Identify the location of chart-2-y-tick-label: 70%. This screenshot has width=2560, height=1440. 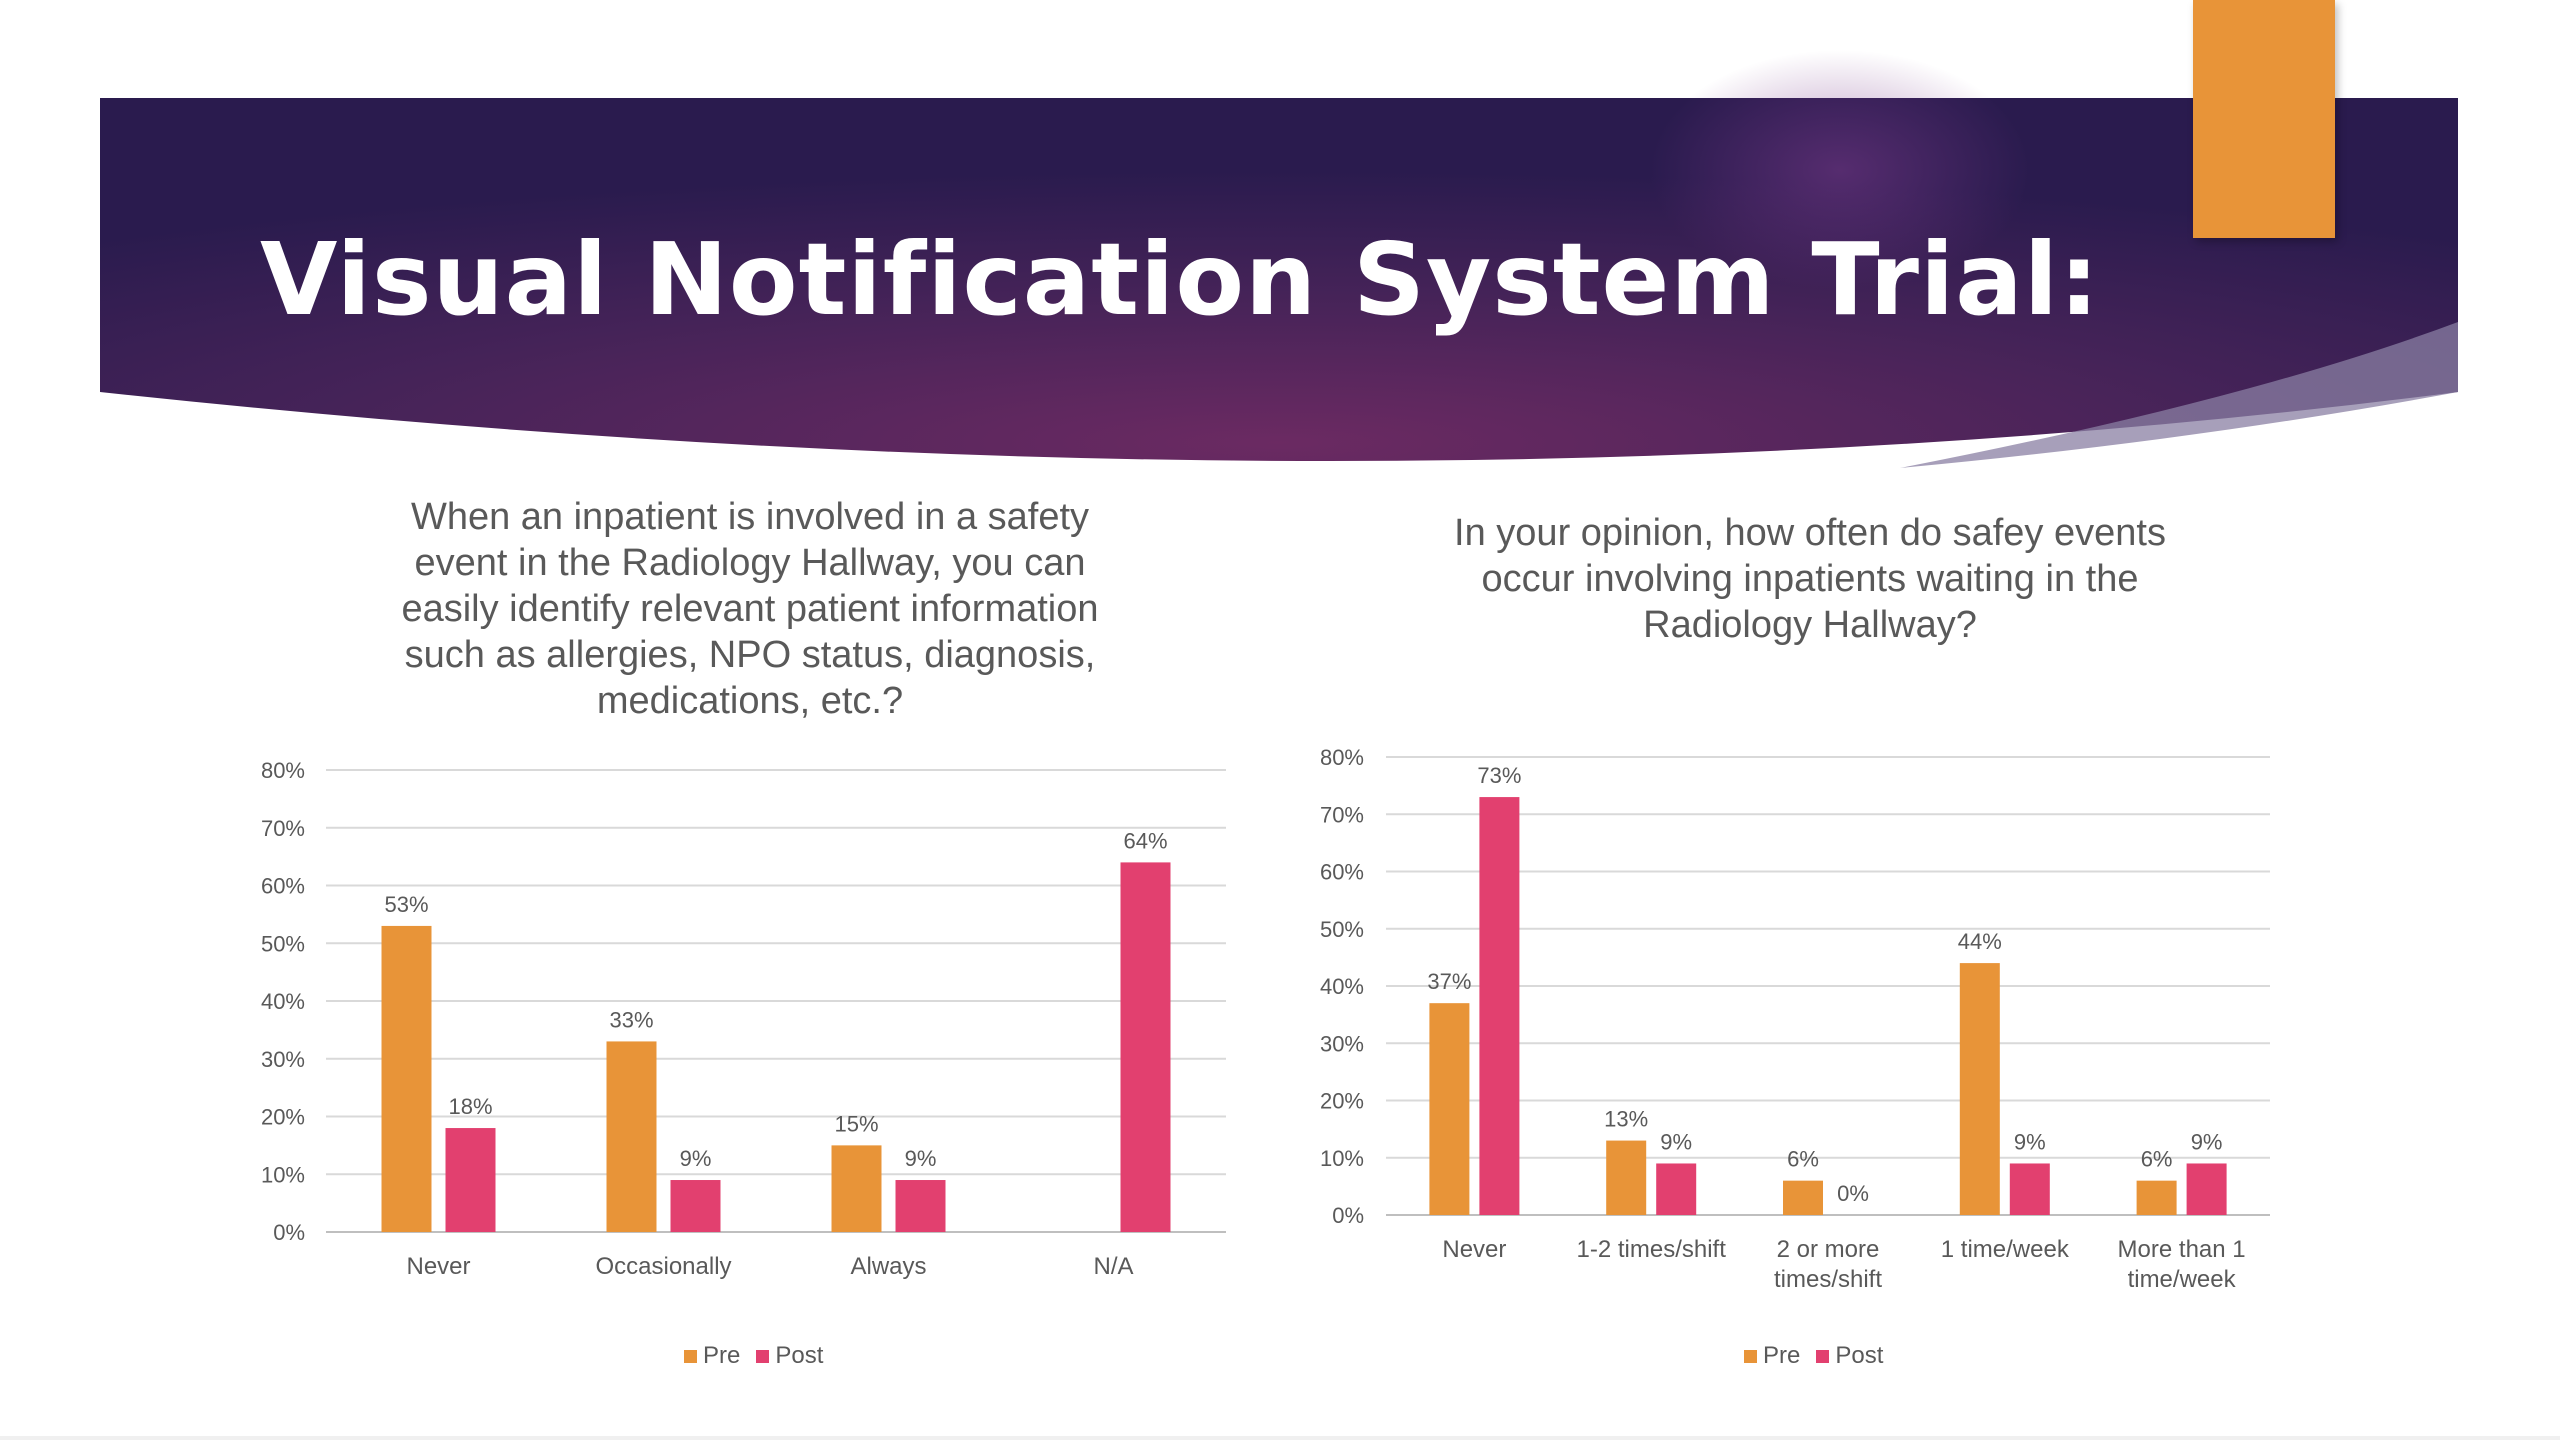
(1342, 814).